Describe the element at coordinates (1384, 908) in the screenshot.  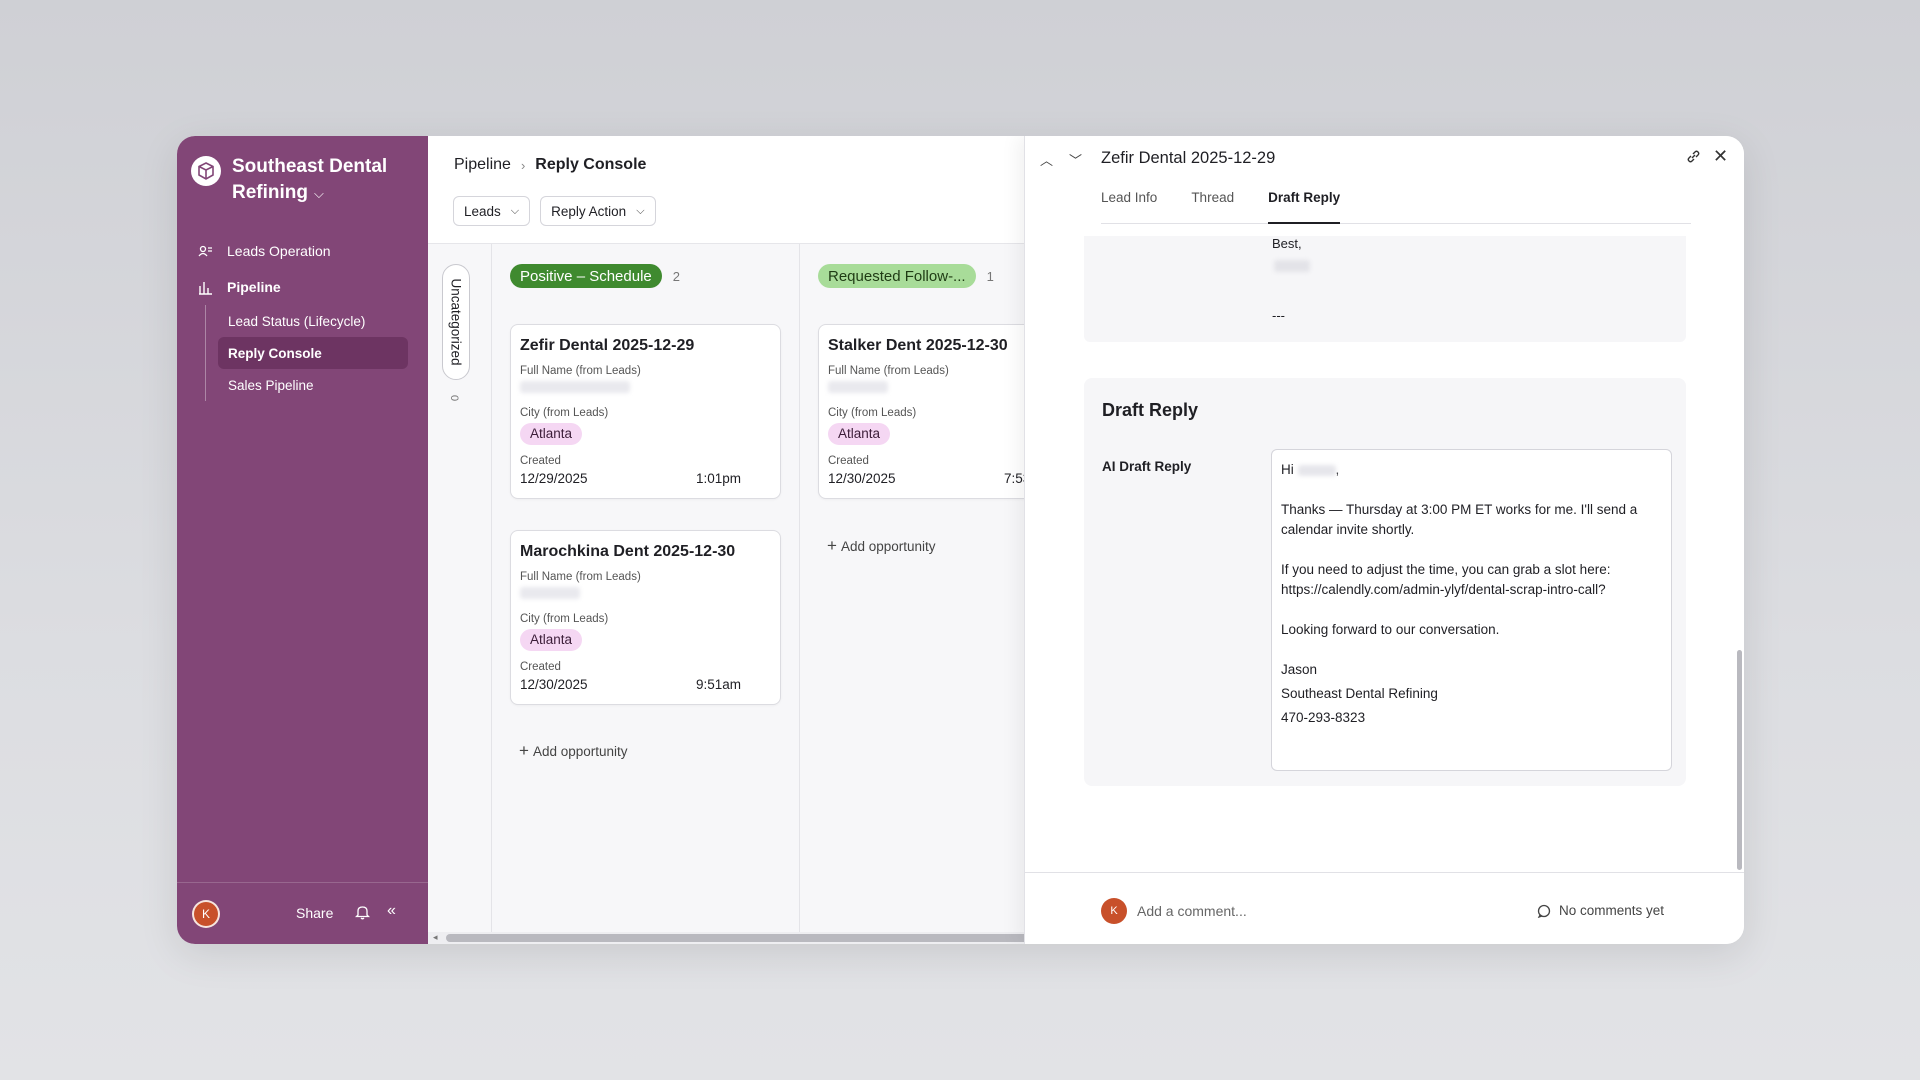
I see `comment-bar: K Add a comment... No comments yet` at that location.